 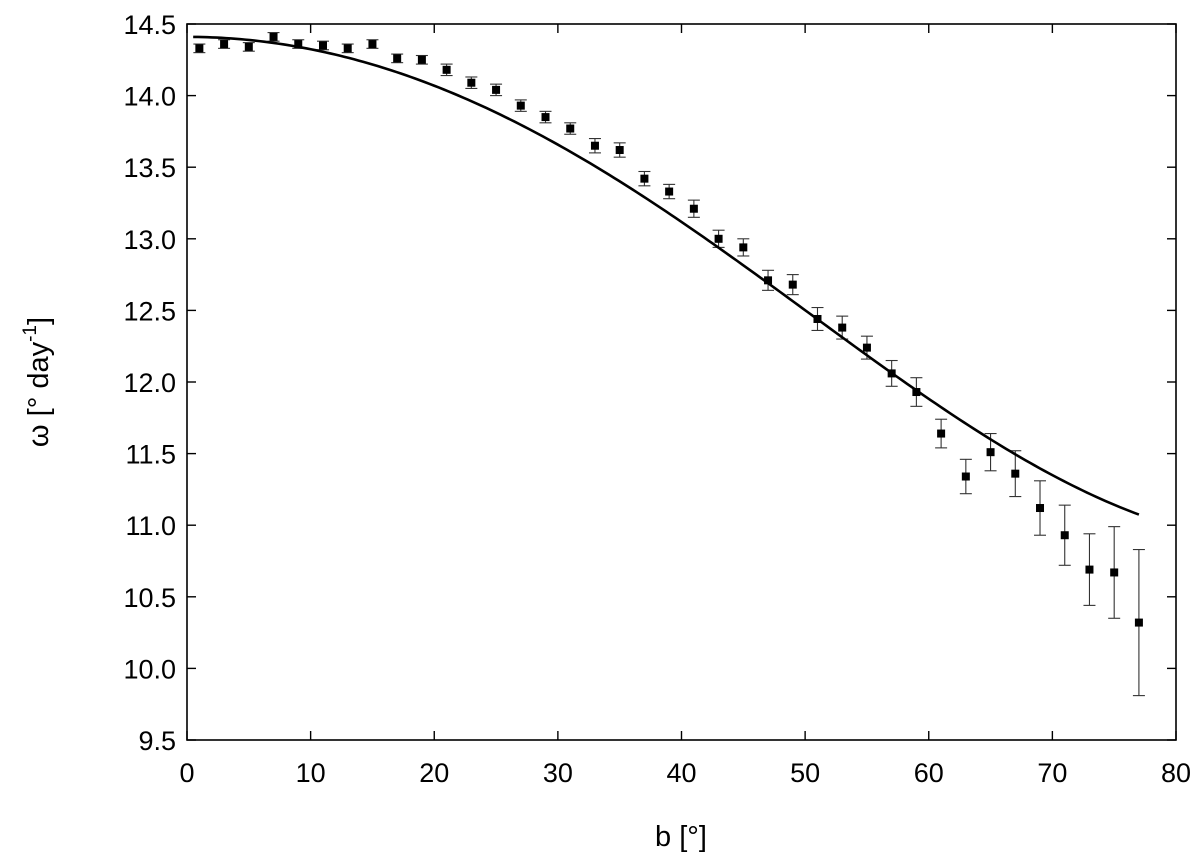 What do you see at coordinates (681, 837) in the screenshot?
I see `x-axis-label: b [°]` at bounding box center [681, 837].